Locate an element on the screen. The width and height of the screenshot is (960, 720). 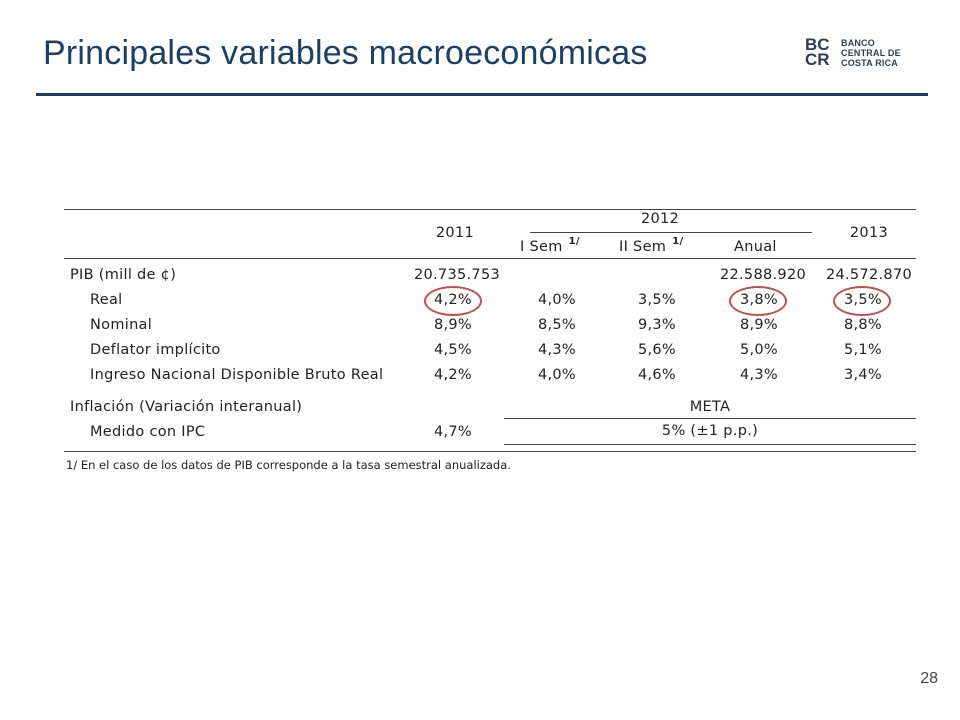
row-pib-label: PIB (mill de ¢) is located at coordinates (123, 275).